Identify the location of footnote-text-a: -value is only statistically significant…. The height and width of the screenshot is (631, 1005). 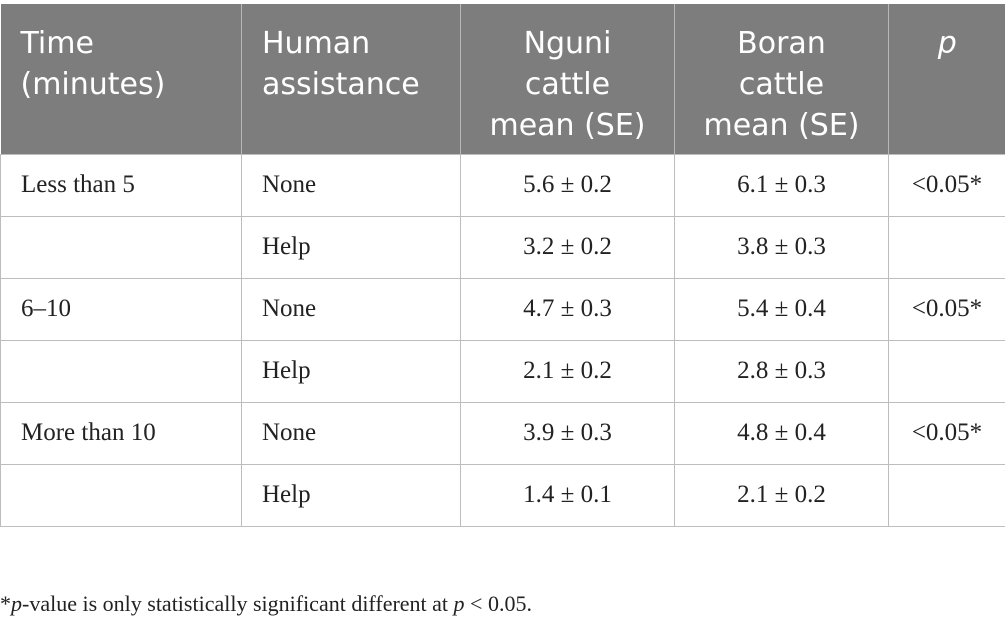
(238, 603).